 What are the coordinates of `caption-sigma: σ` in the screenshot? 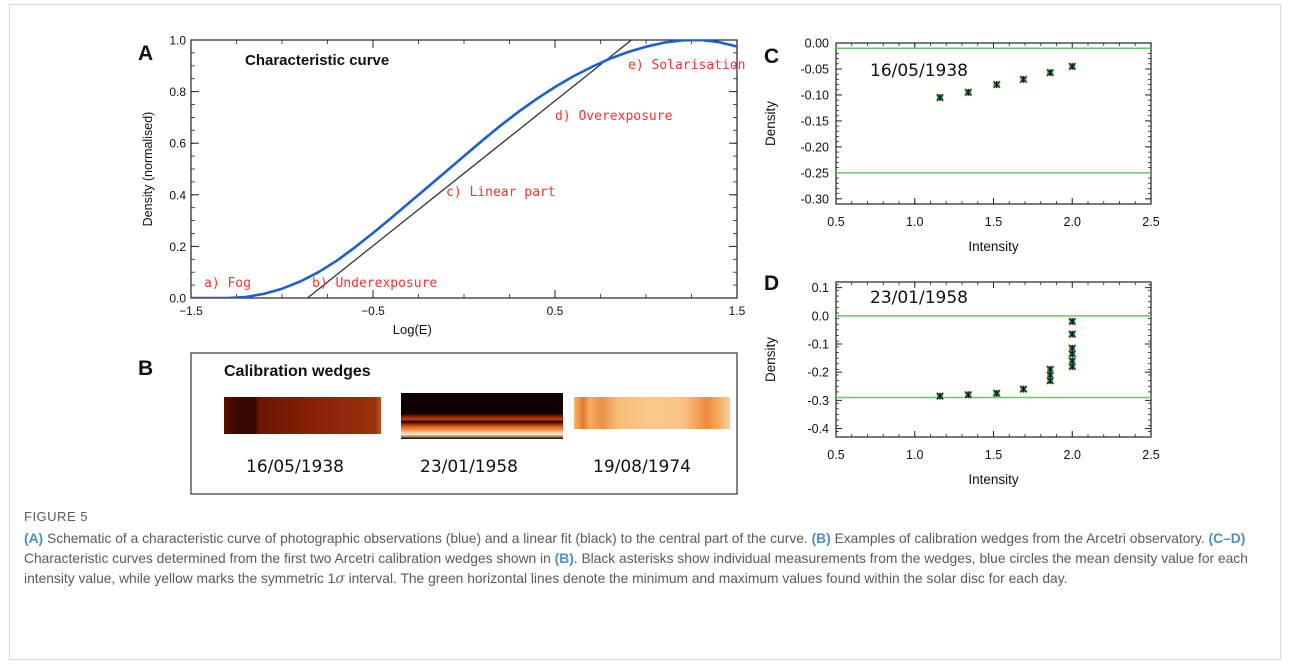 It's located at (340, 579).